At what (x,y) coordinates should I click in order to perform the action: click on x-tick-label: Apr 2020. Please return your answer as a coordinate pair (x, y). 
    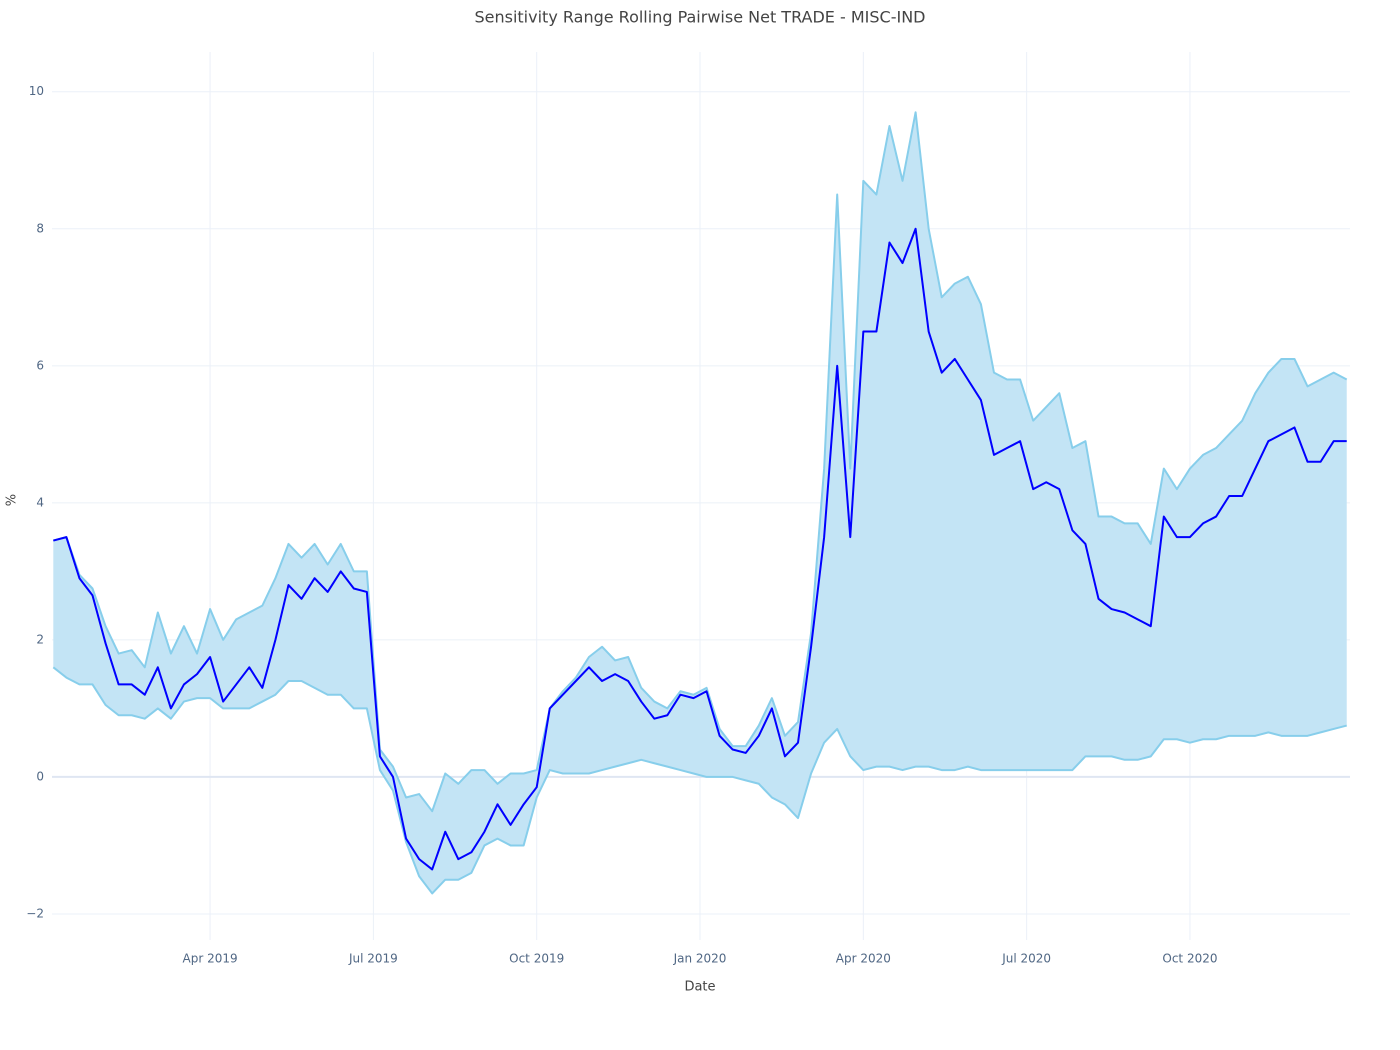
    Looking at the image, I should click on (863, 959).